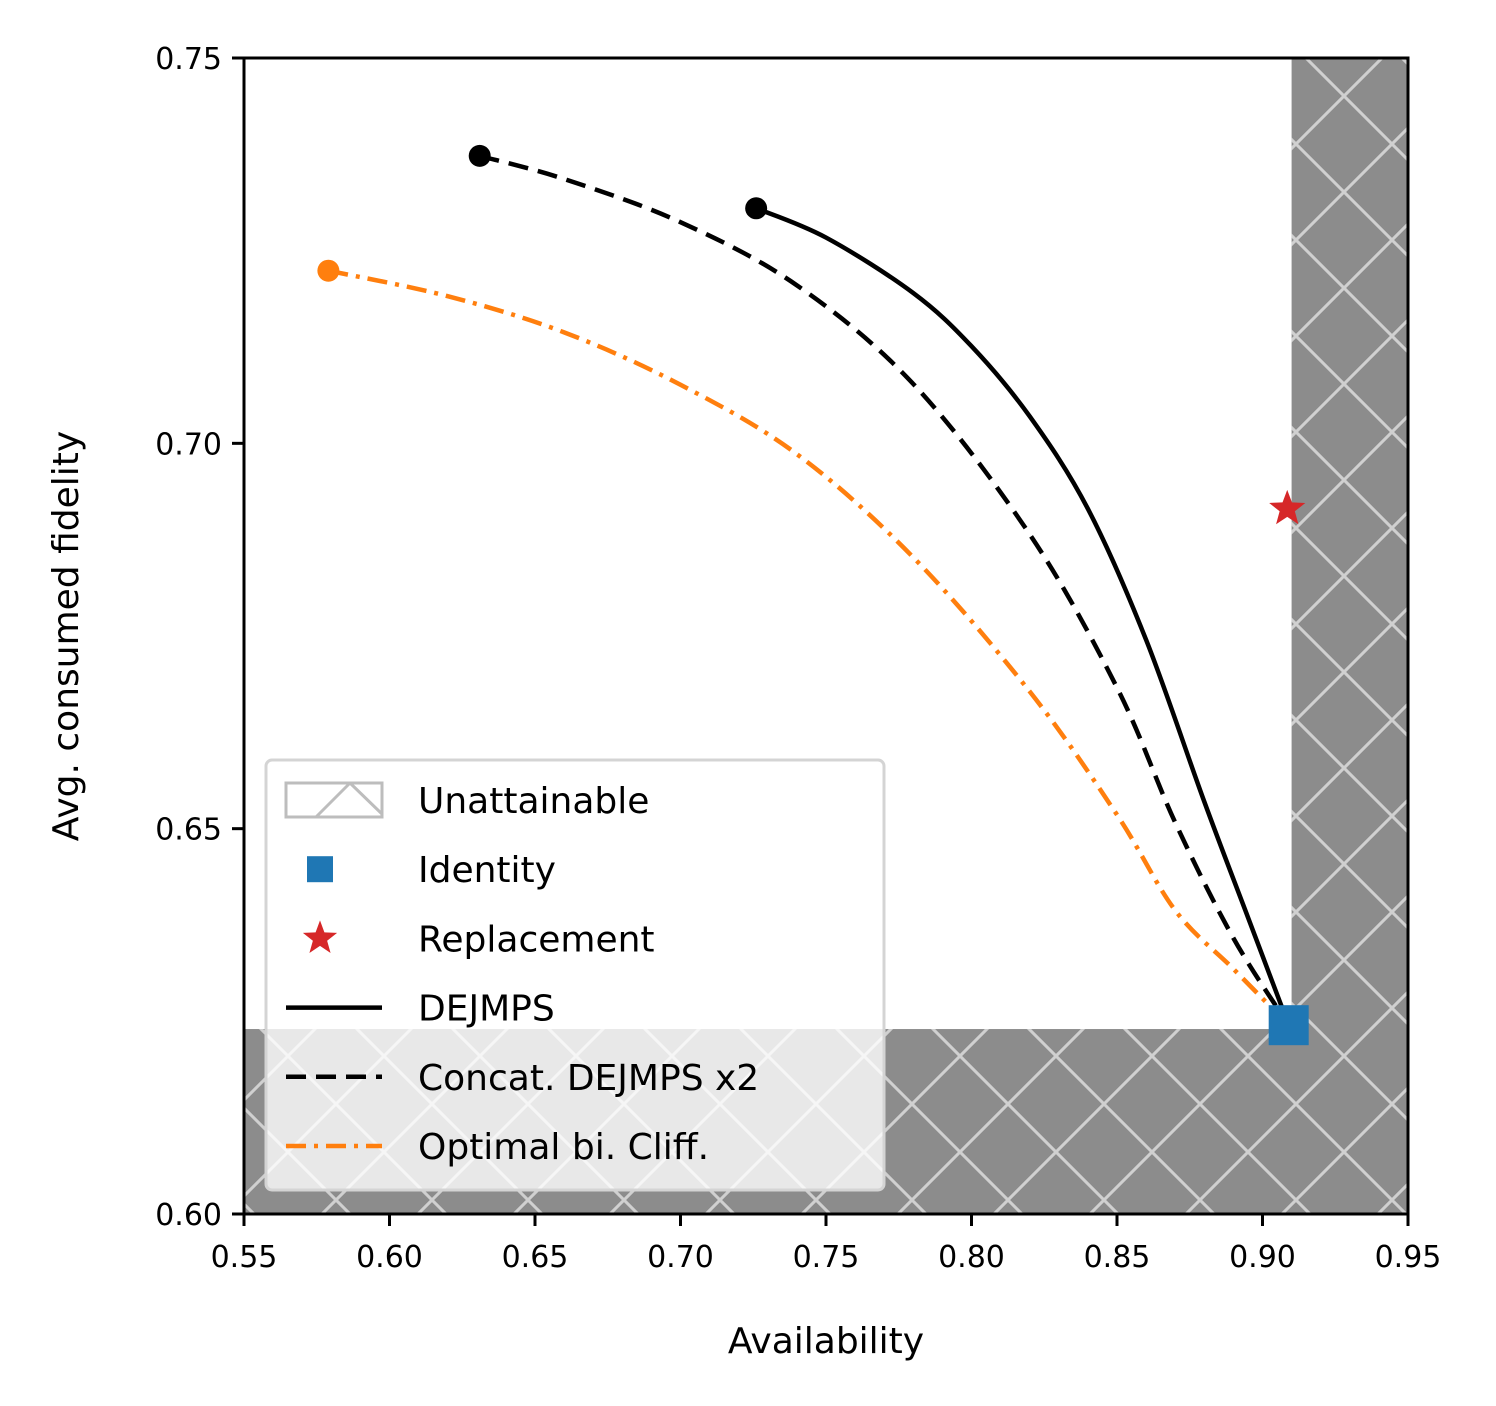 The height and width of the screenshot is (1406, 1496). Describe the element at coordinates (1408, 1257) in the screenshot. I see `x-tick-label: 0.95` at that location.